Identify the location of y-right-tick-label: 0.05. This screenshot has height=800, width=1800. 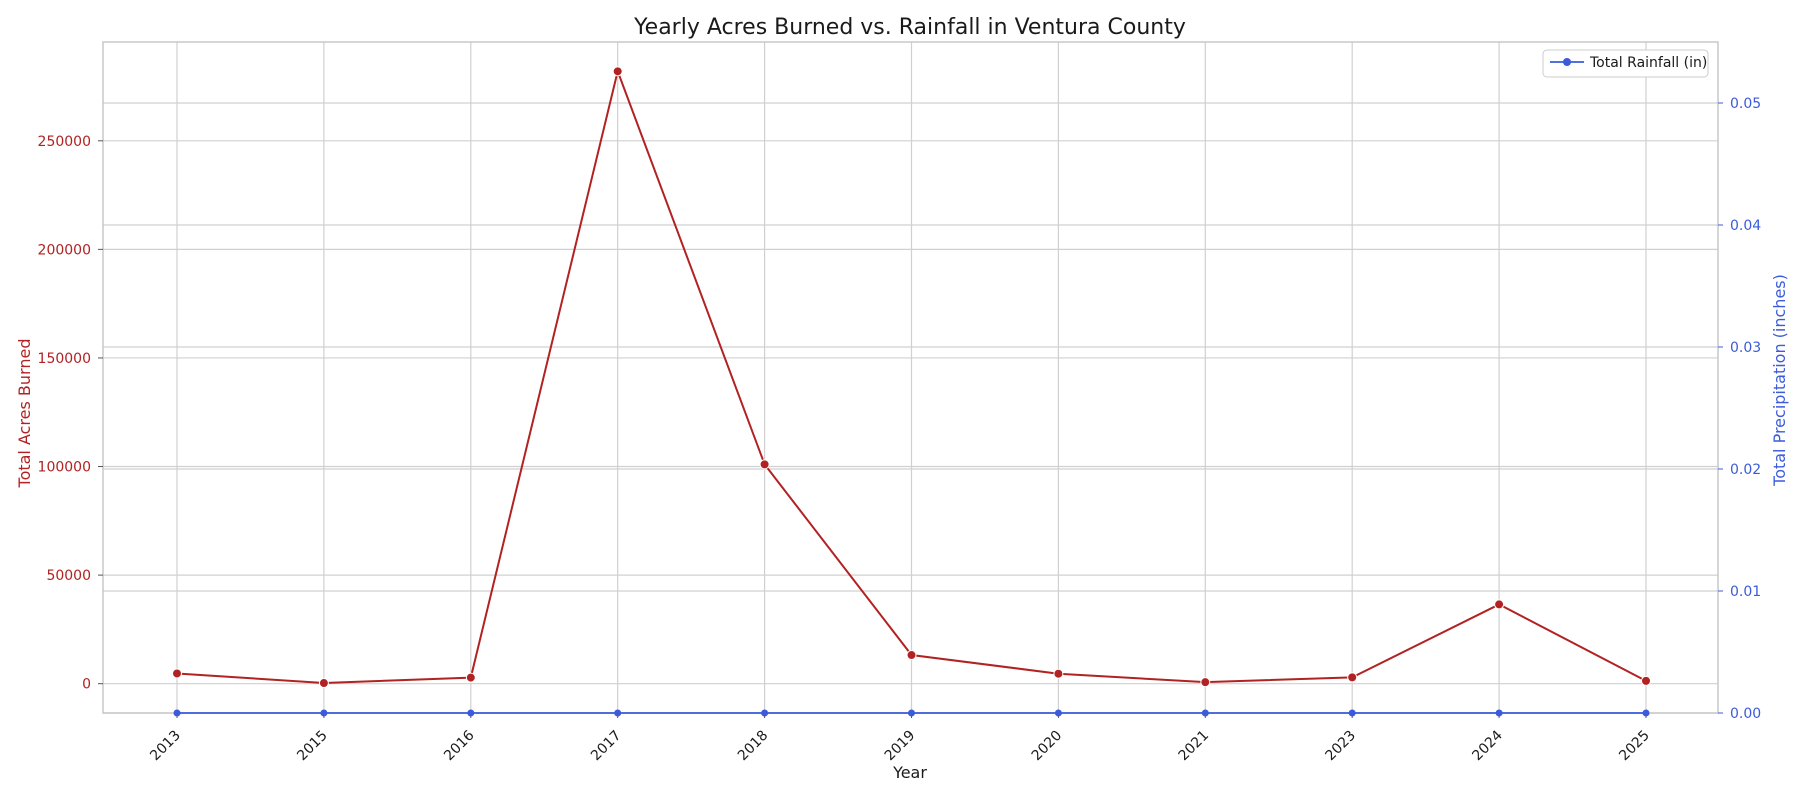
(1745, 104).